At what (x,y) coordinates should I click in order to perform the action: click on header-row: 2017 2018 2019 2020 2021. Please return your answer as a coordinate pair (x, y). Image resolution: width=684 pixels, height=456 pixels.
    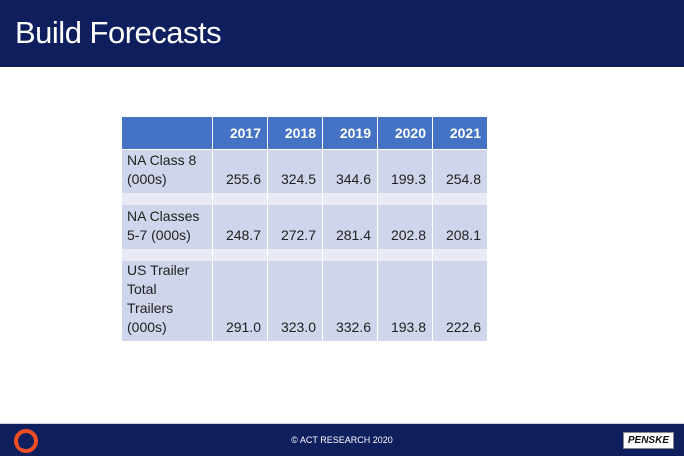
    Looking at the image, I should click on (304, 133).